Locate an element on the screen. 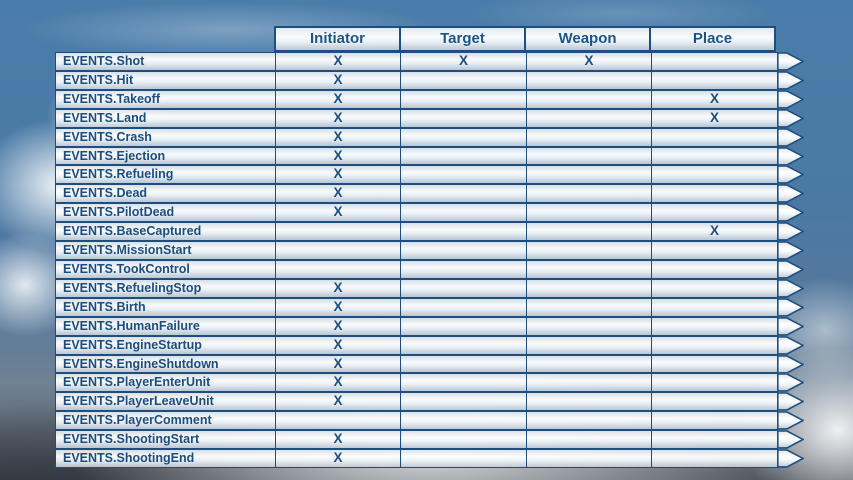 The image size is (853, 480). event-label: EVENTS.Crash is located at coordinates (165, 137).